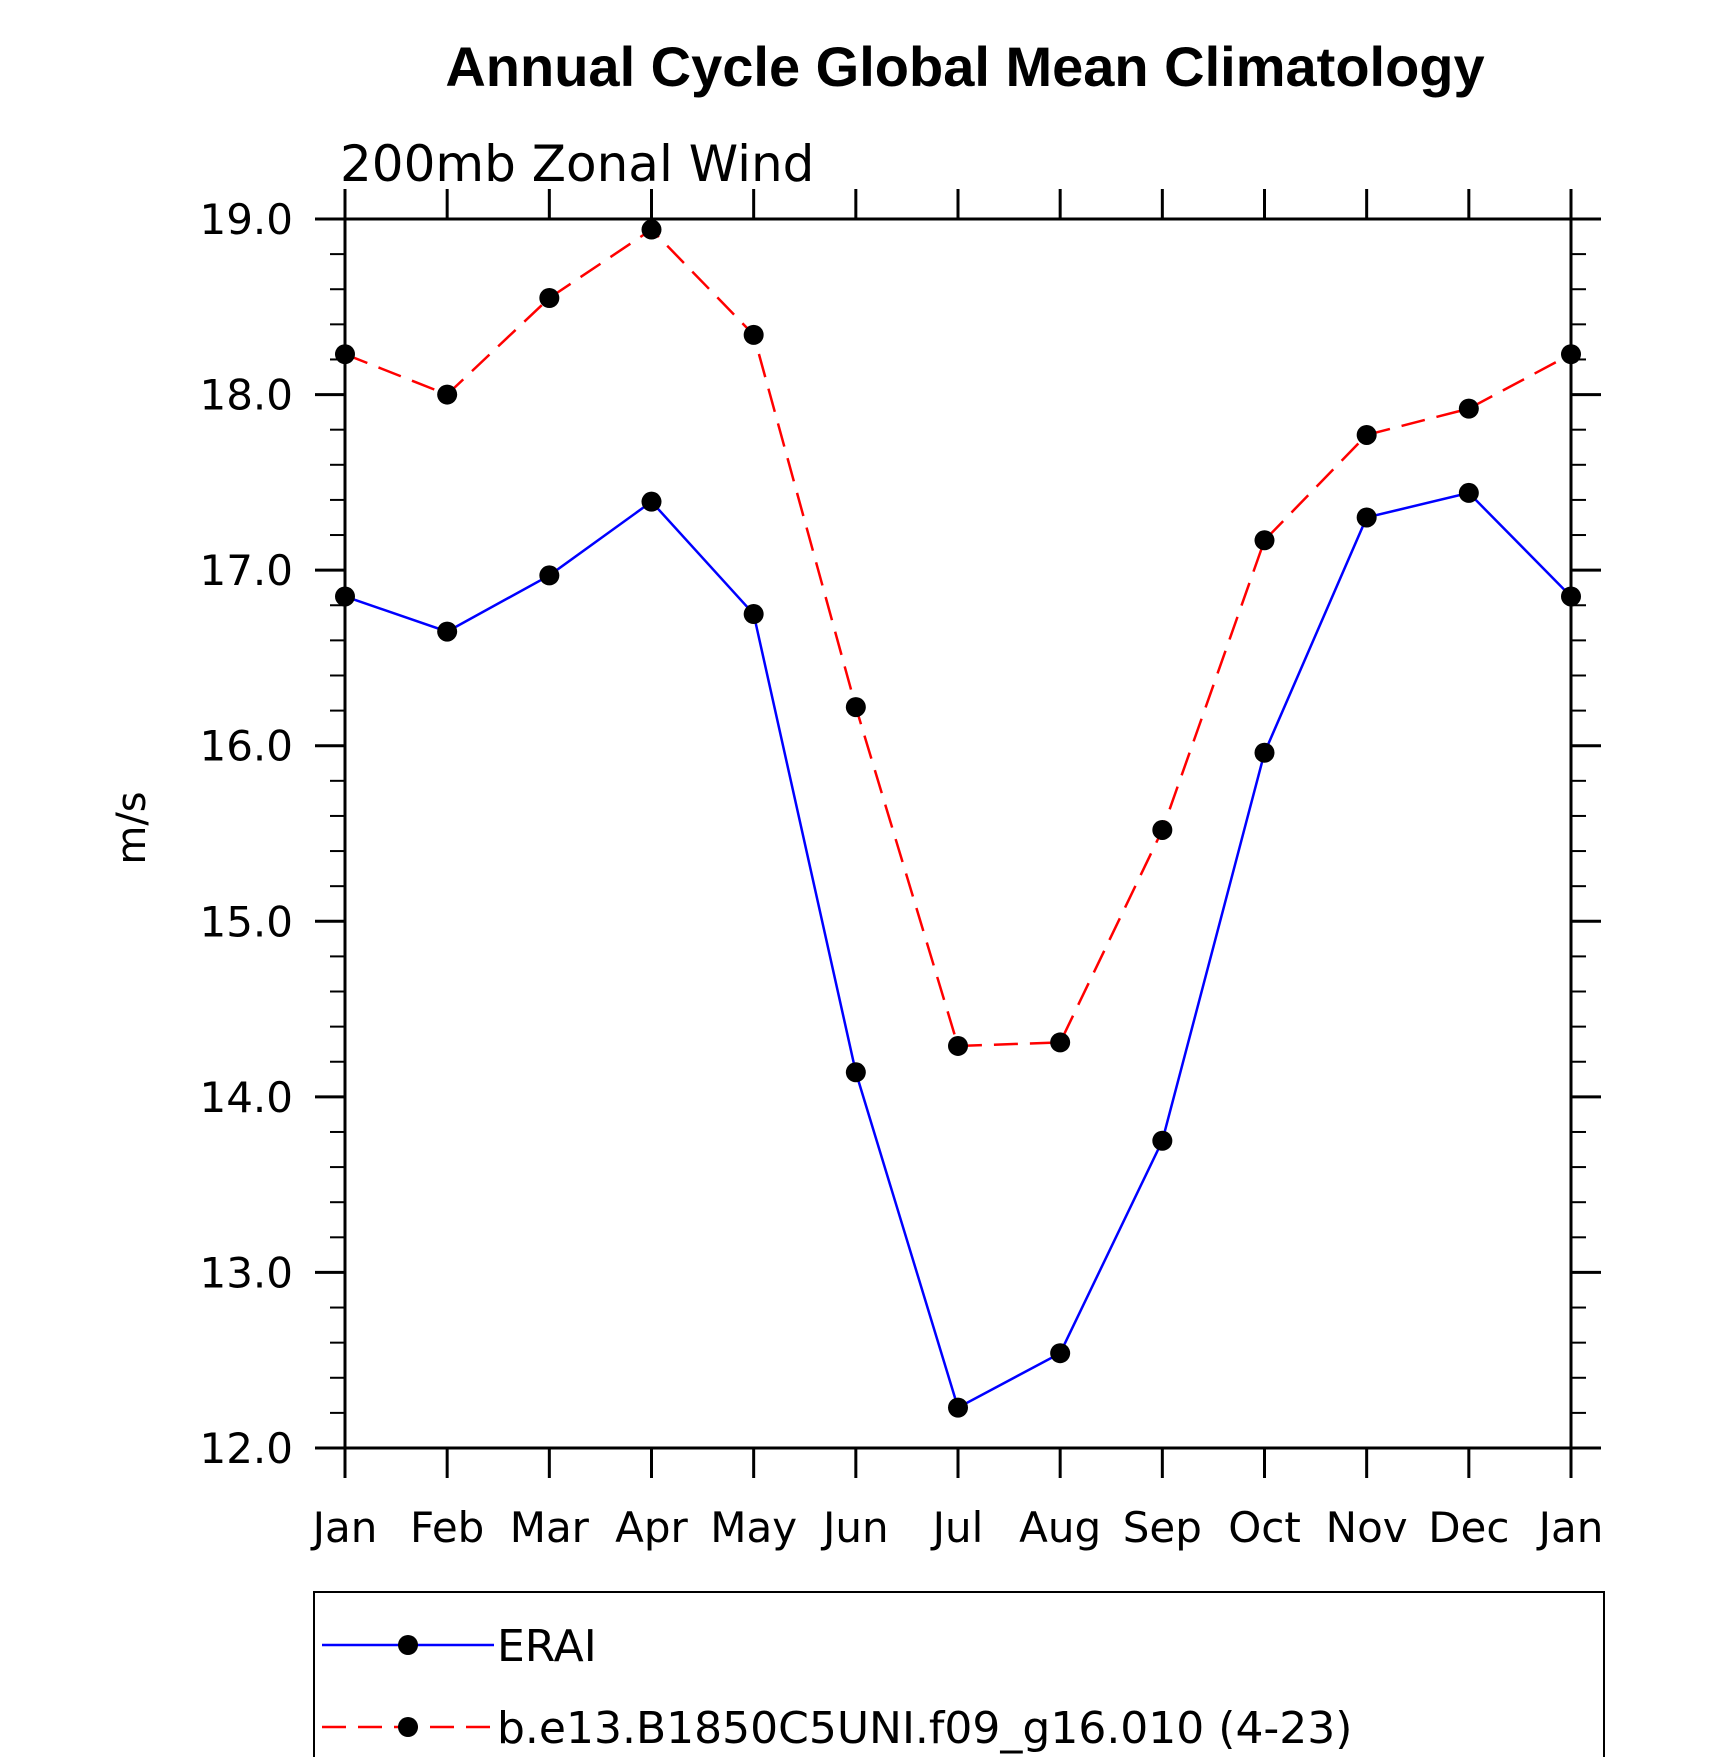 The image size is (1710, 1757). What do you see at coordinates (1264, 1527) in the screenshot?
I see `x-tick-label: Oct` at bounding box center [1264, 1527].